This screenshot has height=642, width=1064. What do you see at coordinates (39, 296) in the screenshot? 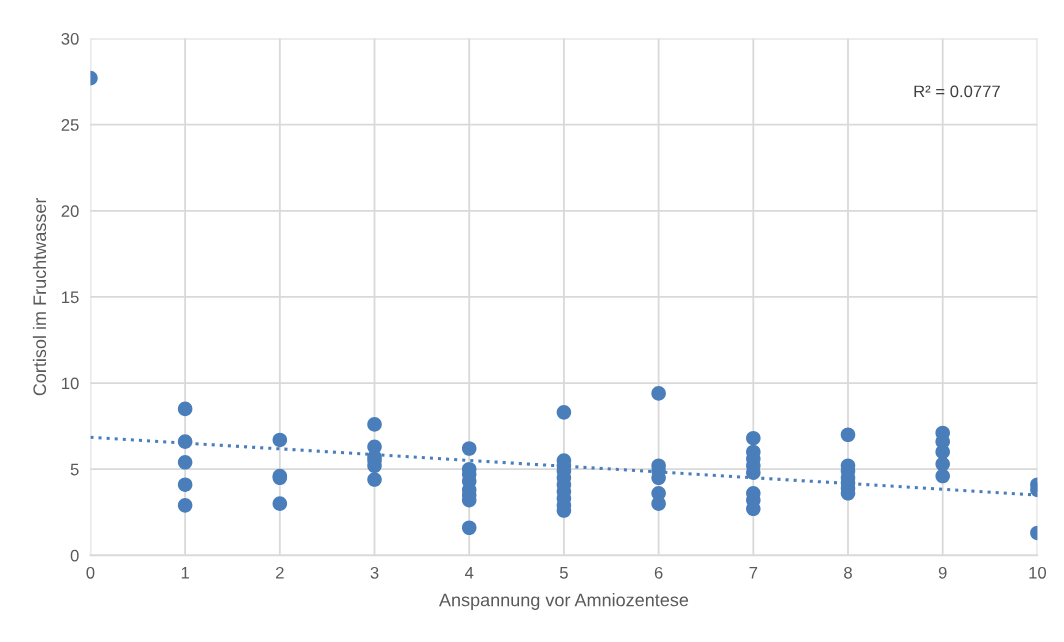
I see `y-axis-title: Cortisol im Fruchtwasser` at bounding box center [39, 296].